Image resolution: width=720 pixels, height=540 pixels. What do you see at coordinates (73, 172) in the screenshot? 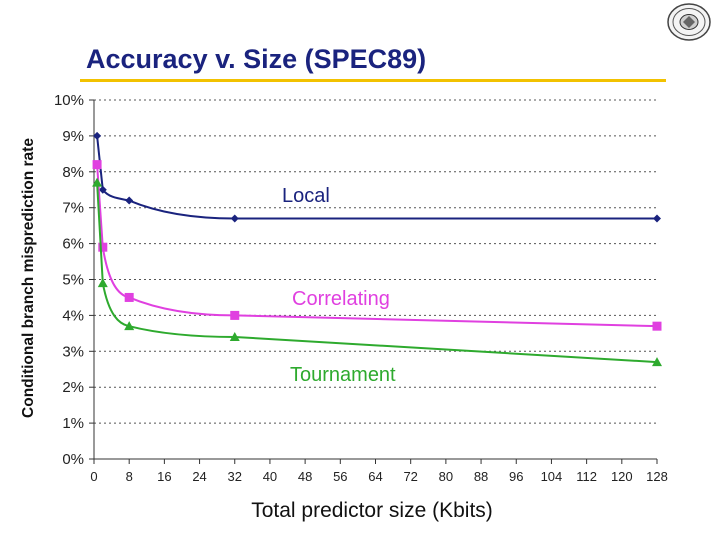
I see `y-tick-label: 8%` at bounding box center [73, 172].